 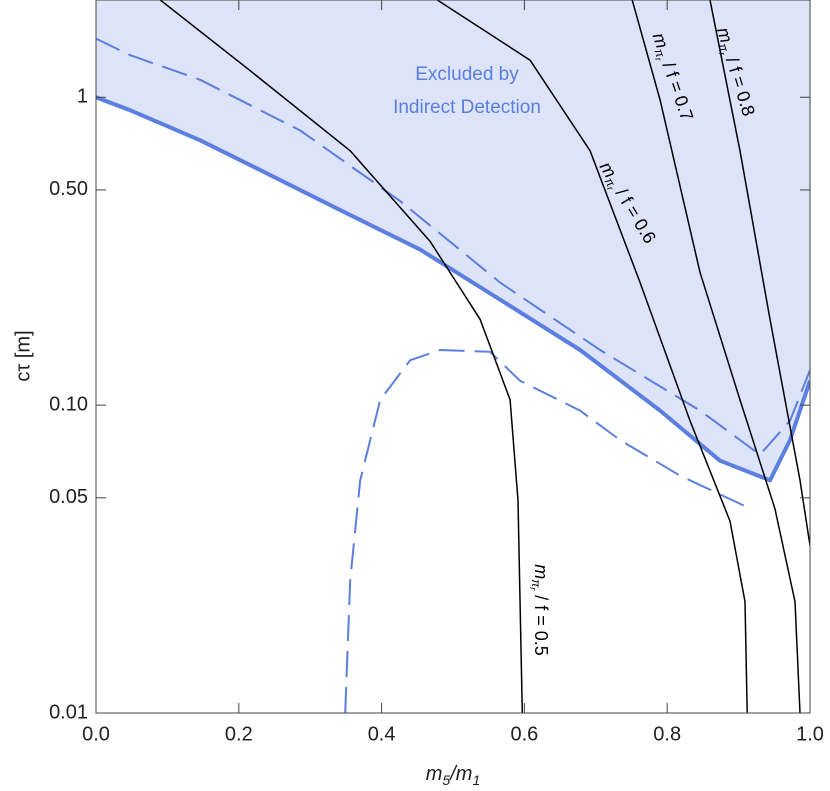 I want to click on contour-label-sub: π, so click(x=536, y=583).